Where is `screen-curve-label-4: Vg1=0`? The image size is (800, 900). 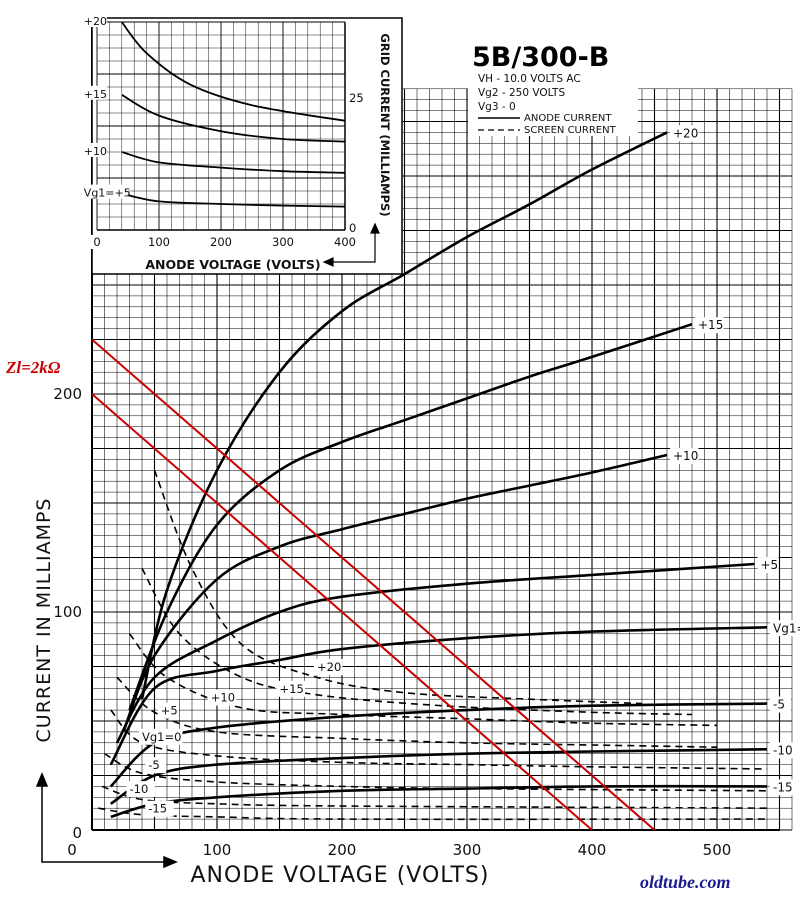 screen-curve-label-4: Vg1=0 is located at coordinates (161, 737).